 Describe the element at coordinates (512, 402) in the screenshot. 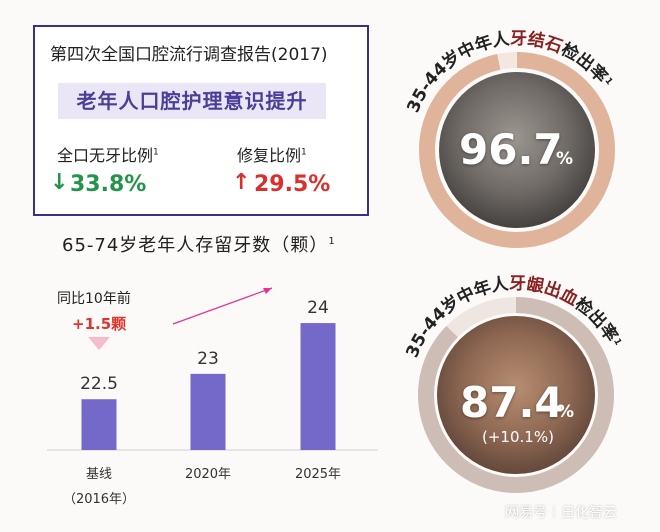

I see `bleeding-rate-value: 87.4` at that location.